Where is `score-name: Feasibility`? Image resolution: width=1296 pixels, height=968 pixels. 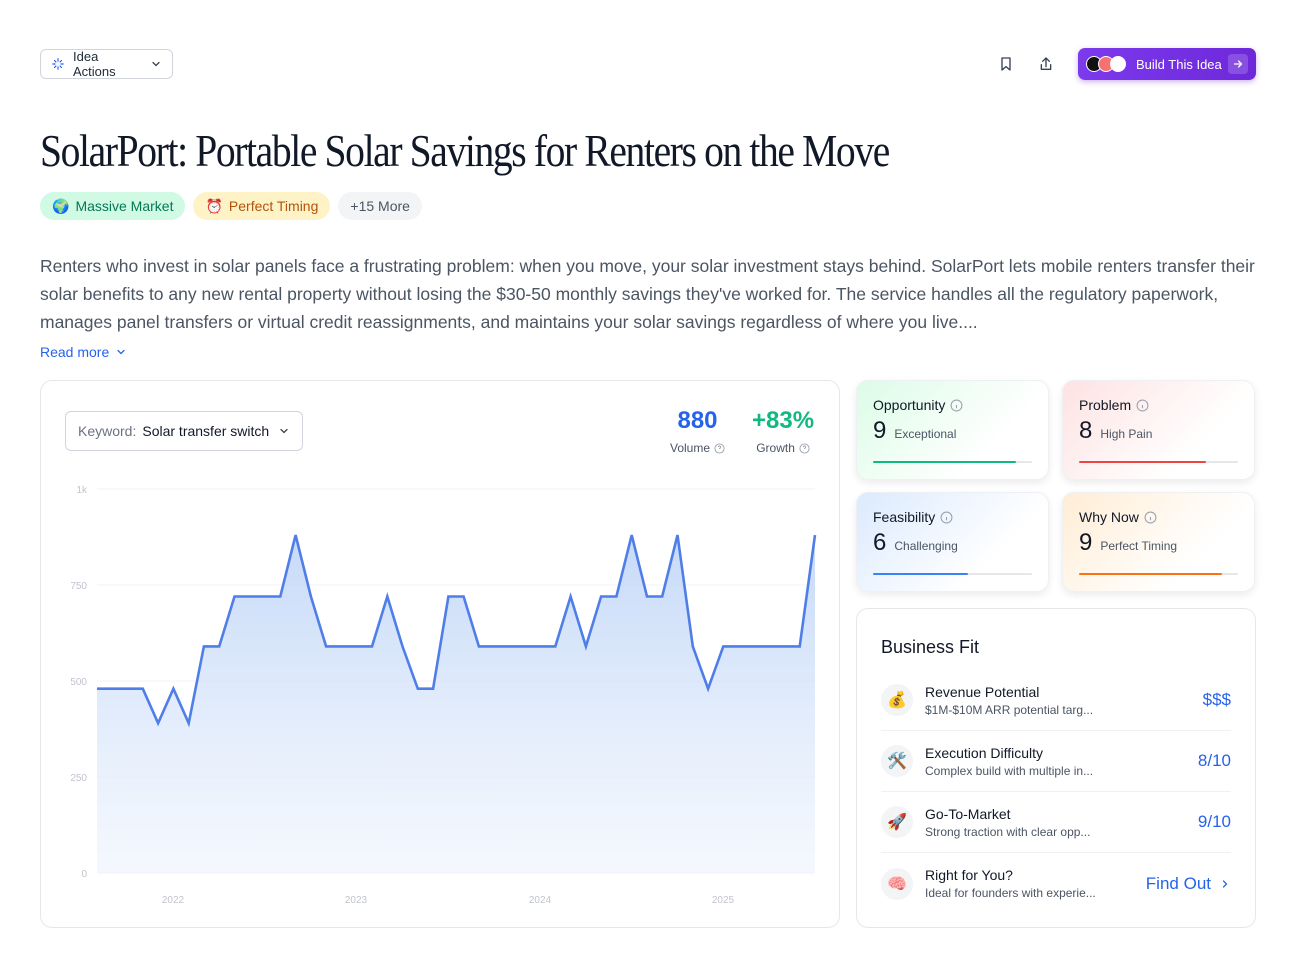
score-name: Feasibility is located at coordinates (904, 517).